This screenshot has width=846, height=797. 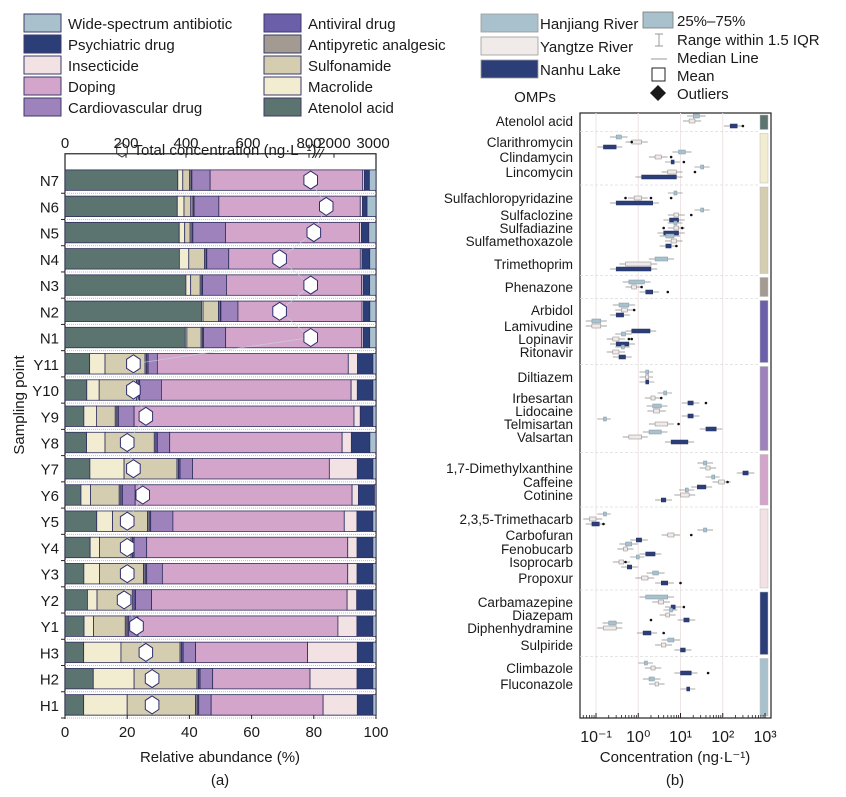 What do you see at coordinates (49, 653) in the screenshot?
I see `y-tick-label: H3` at bounding box center [49, 653].